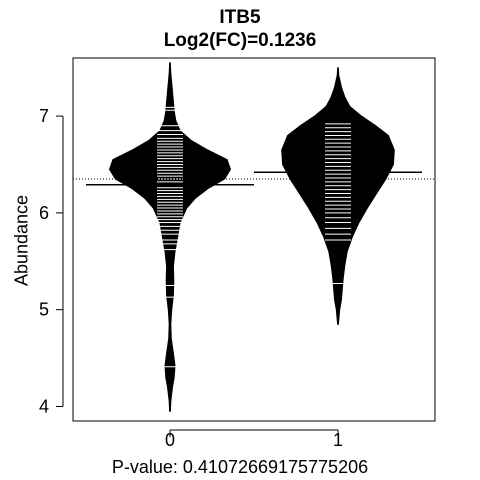  I want to click on y-tick-label: 7, so click(44, 116).